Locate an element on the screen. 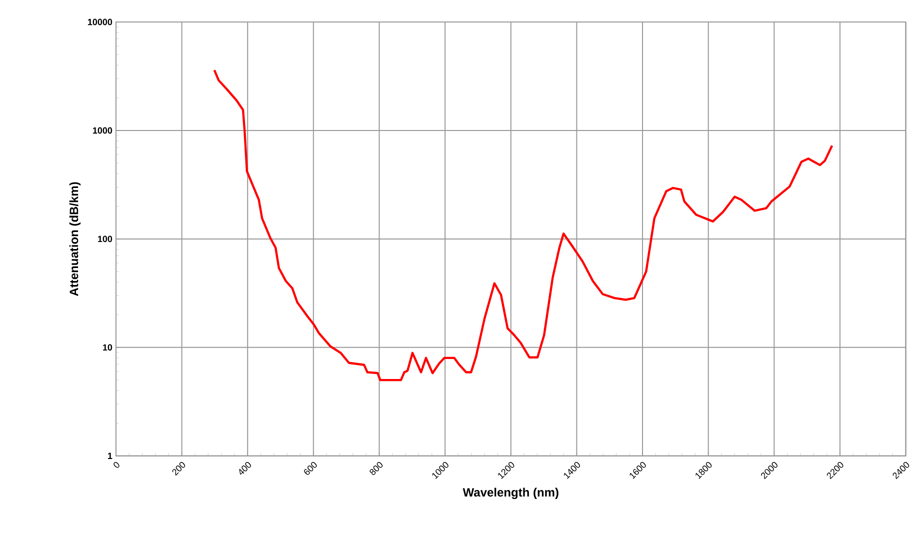  y-tick-label: 1 is located at coordinates (110, 456).